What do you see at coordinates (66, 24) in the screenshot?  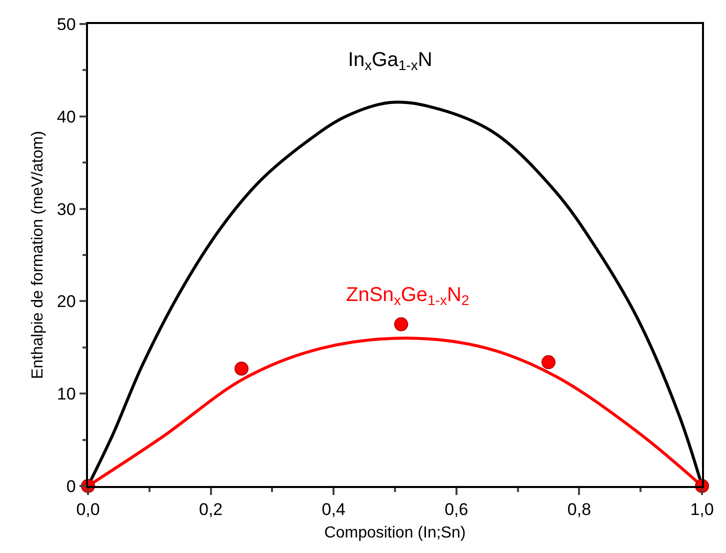 I see `y-tick-label: 50` at bounding box center [66, 24].